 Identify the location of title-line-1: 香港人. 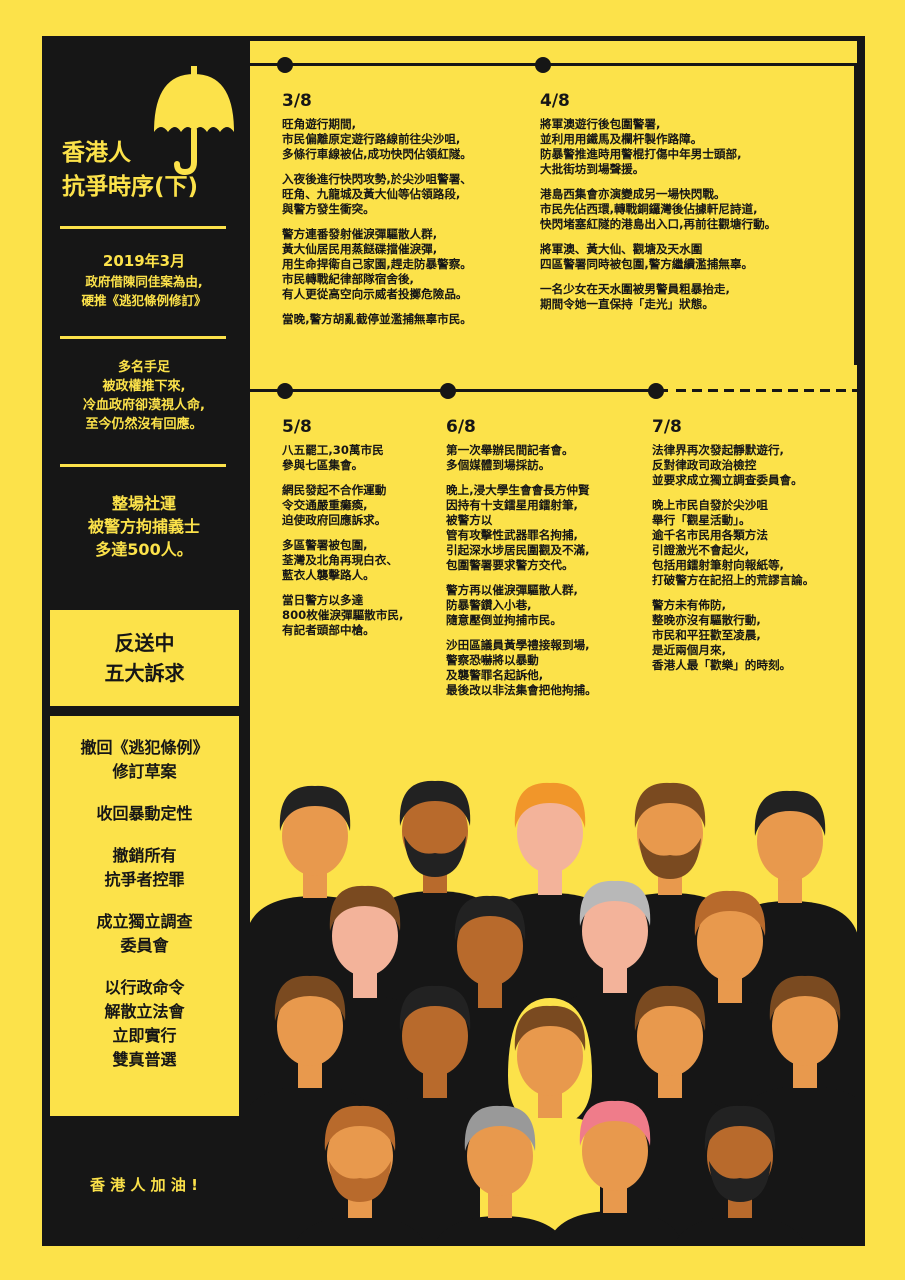
(96, 153).